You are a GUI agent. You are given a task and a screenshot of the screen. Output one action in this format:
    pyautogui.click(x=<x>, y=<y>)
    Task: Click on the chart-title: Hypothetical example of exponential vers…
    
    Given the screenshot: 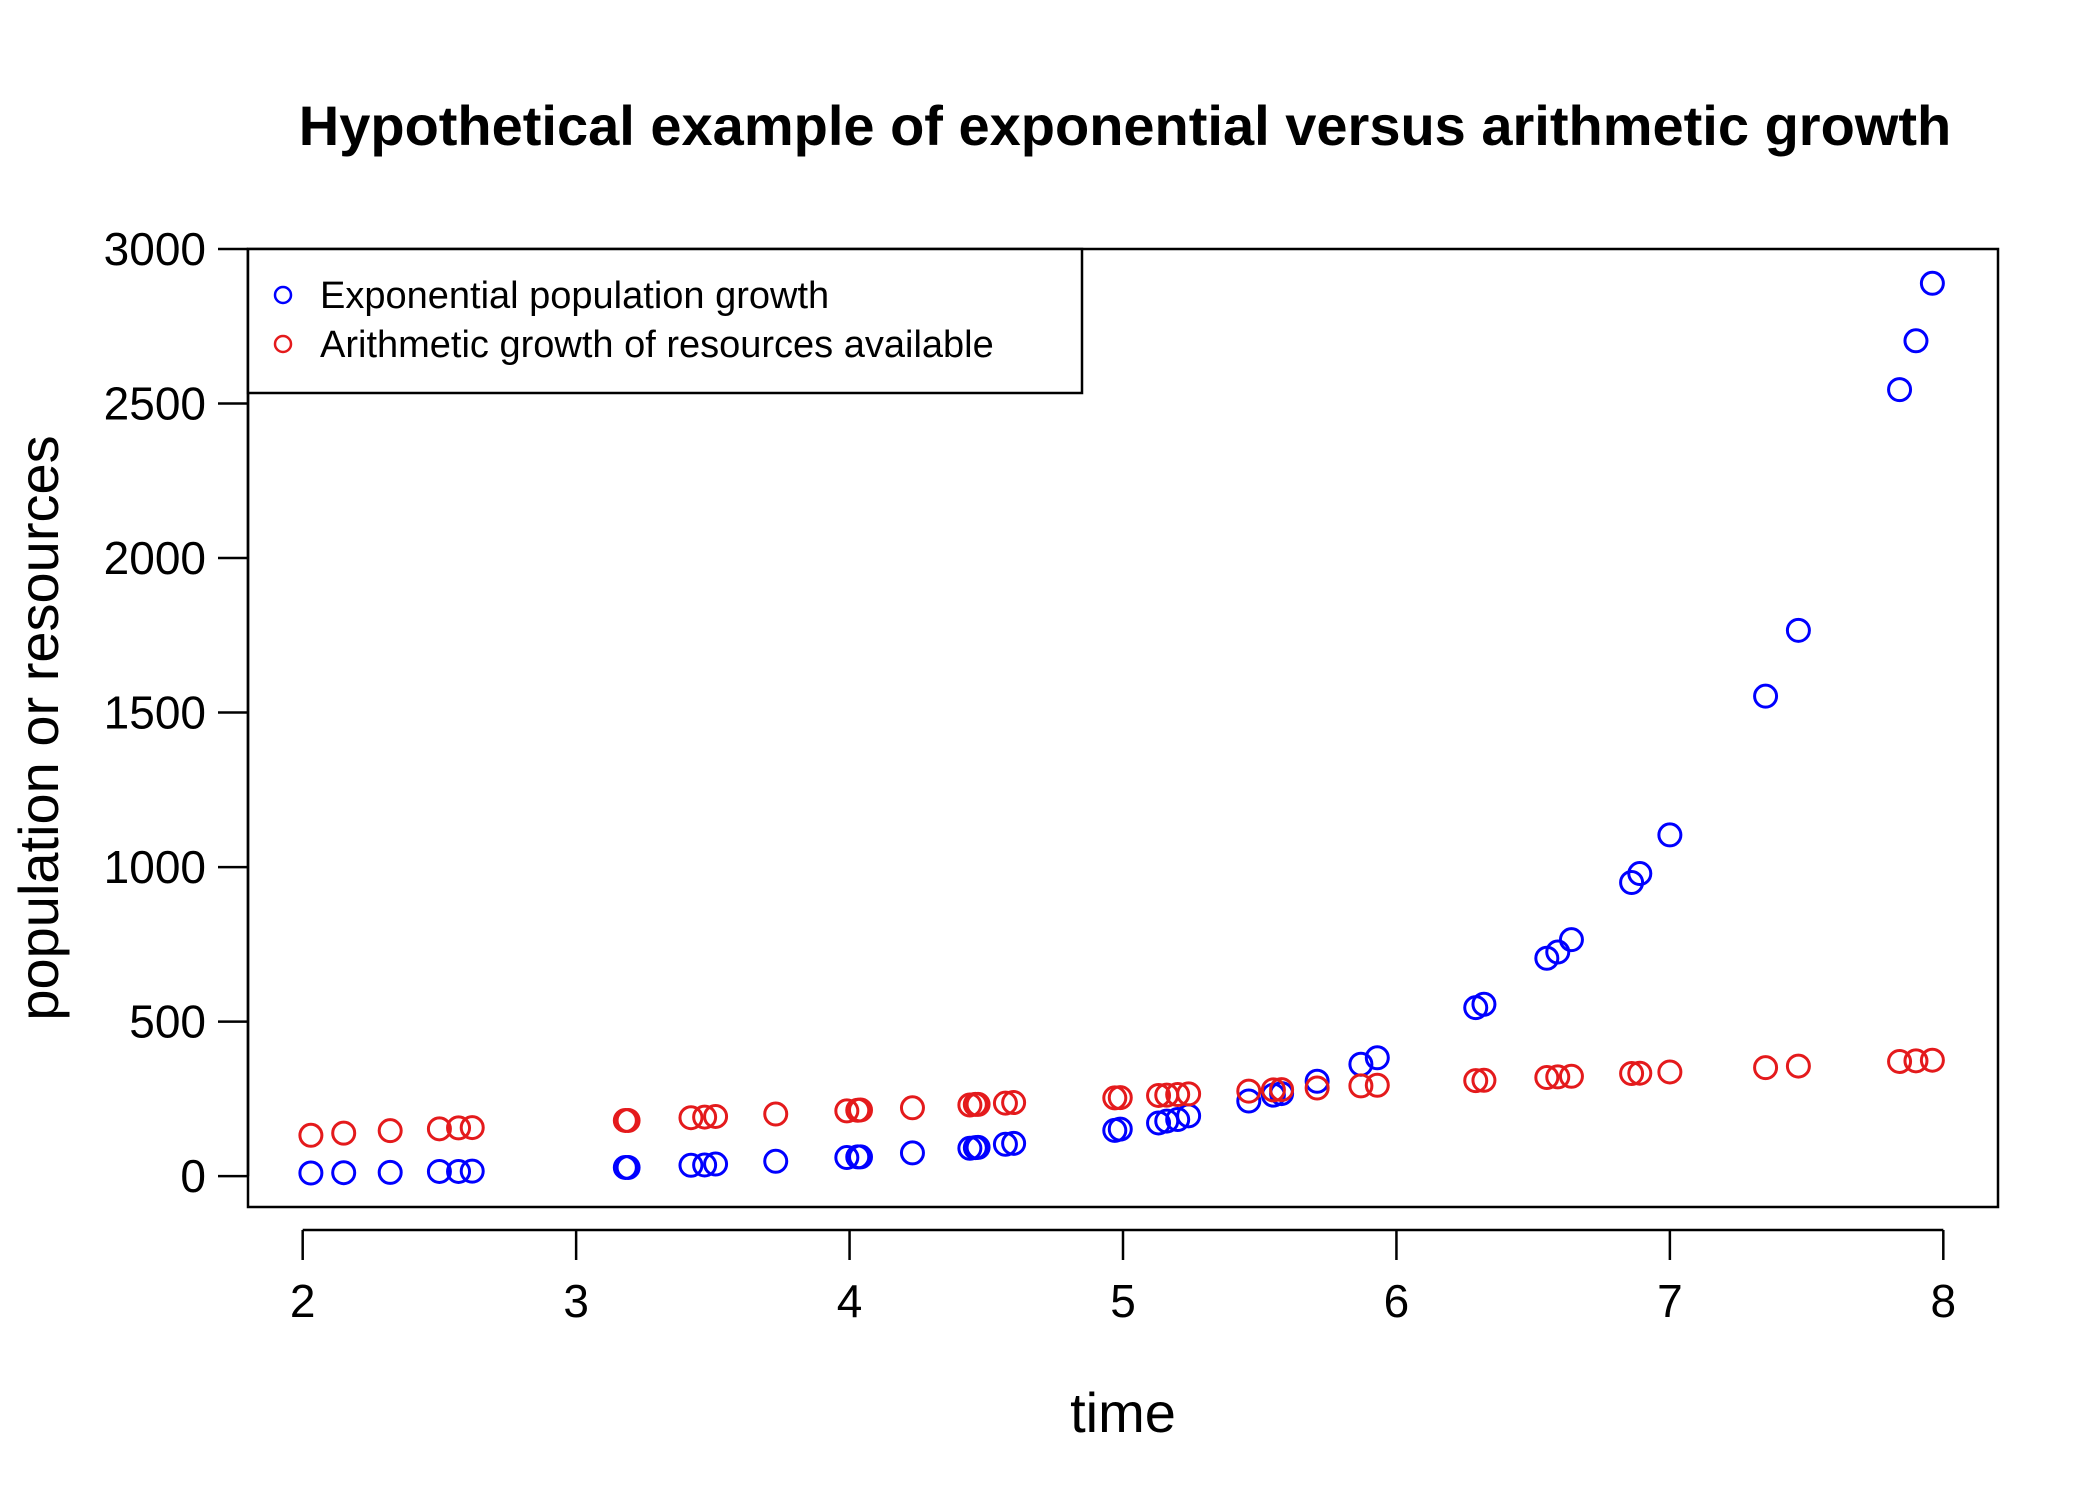 What is the action you would take?
    pyautogui.click(x=1125, y=125)
    